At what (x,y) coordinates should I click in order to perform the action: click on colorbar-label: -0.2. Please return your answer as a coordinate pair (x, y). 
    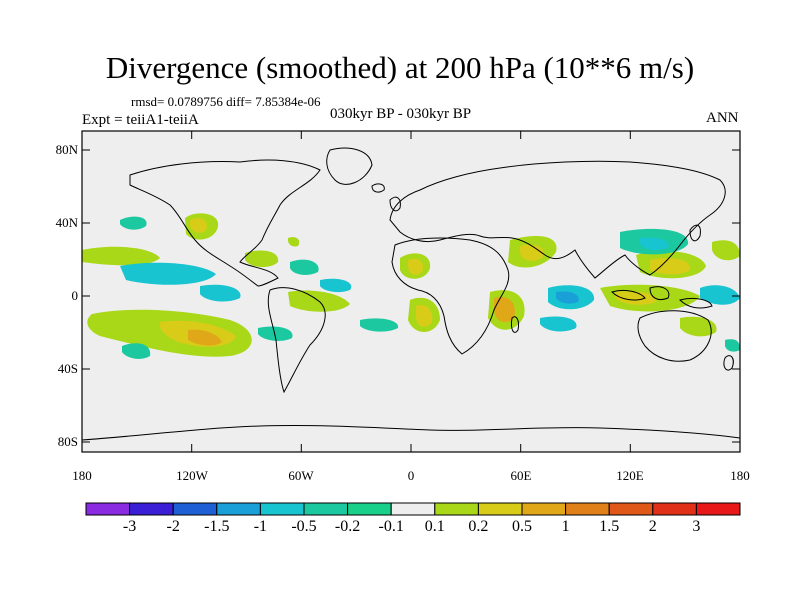
    Looking at the image, I should click on (347, 526).